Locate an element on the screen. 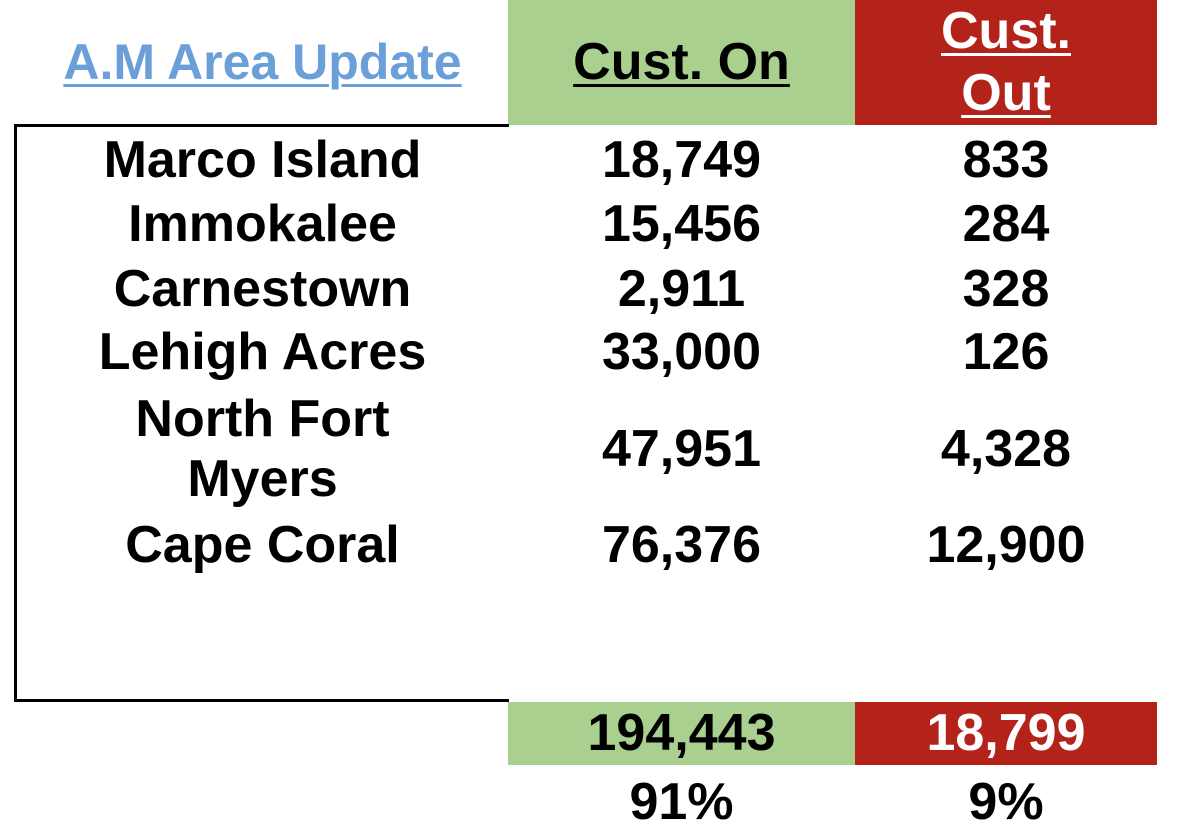  cust-on: 15,456 is located at coordinates (681, 223).